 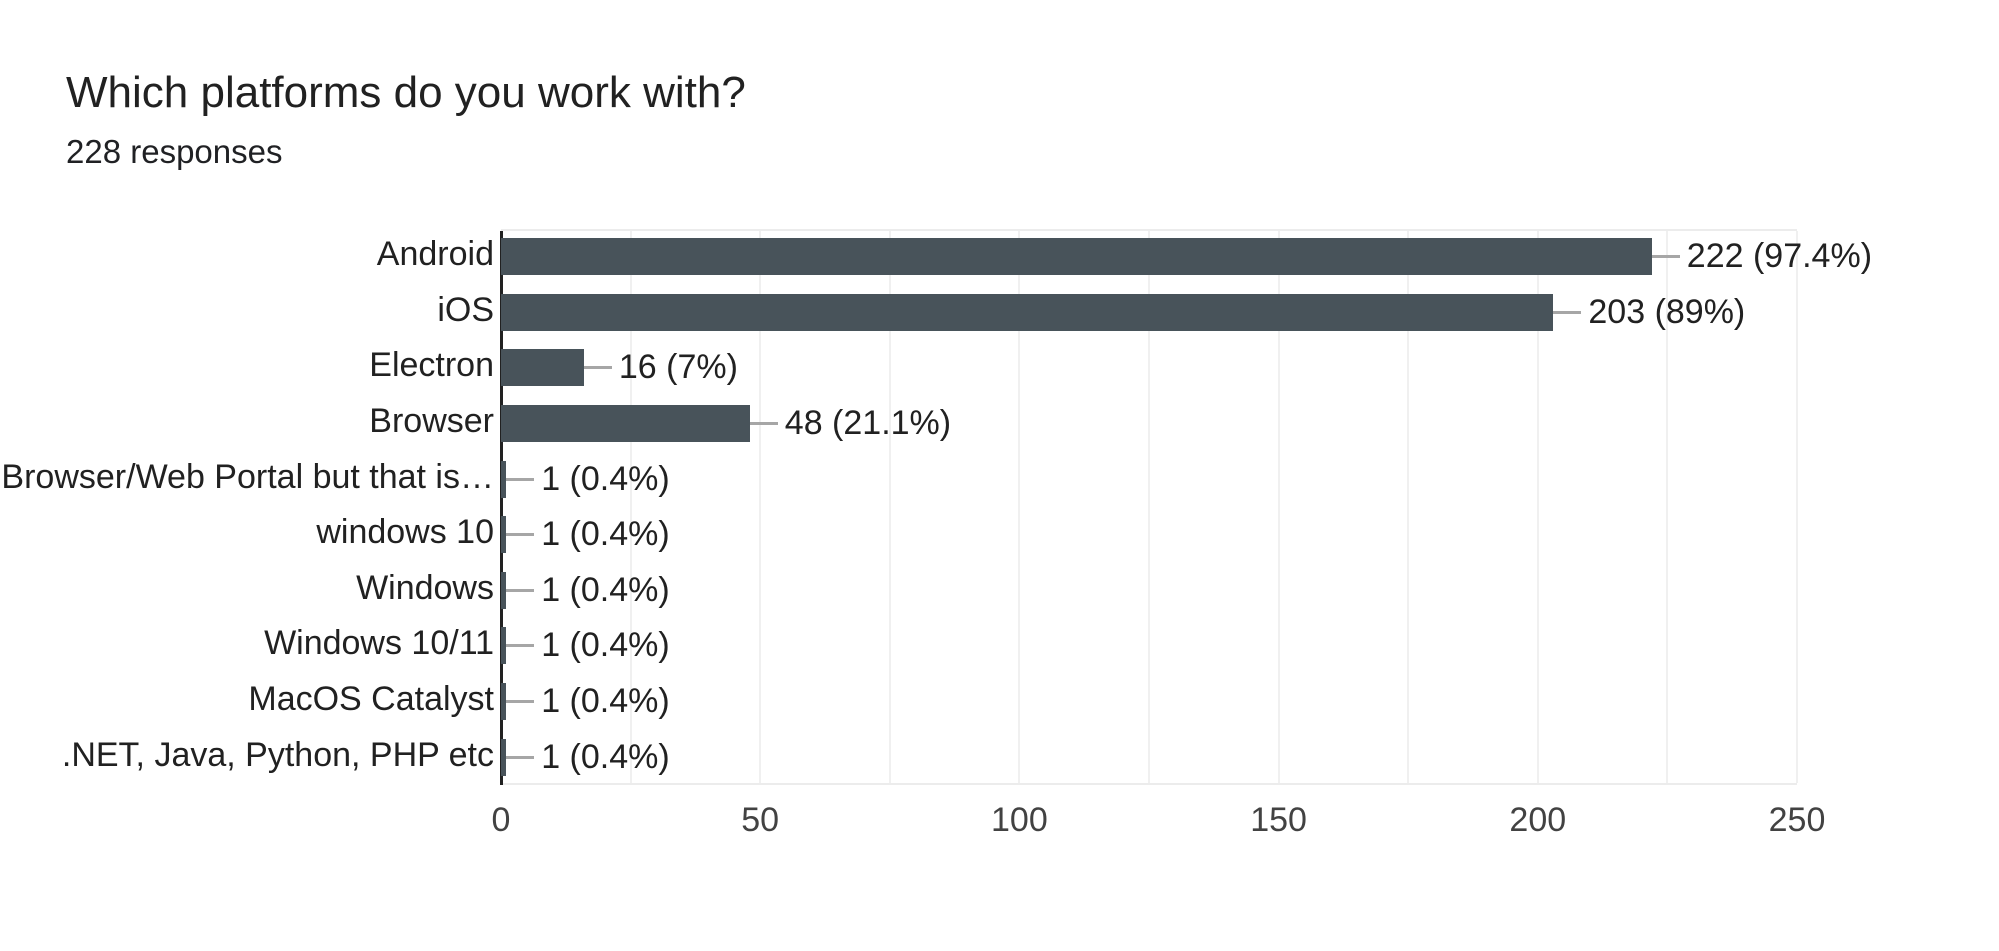 I want to click on category-label-android: Android, so click(x=435, y=254).